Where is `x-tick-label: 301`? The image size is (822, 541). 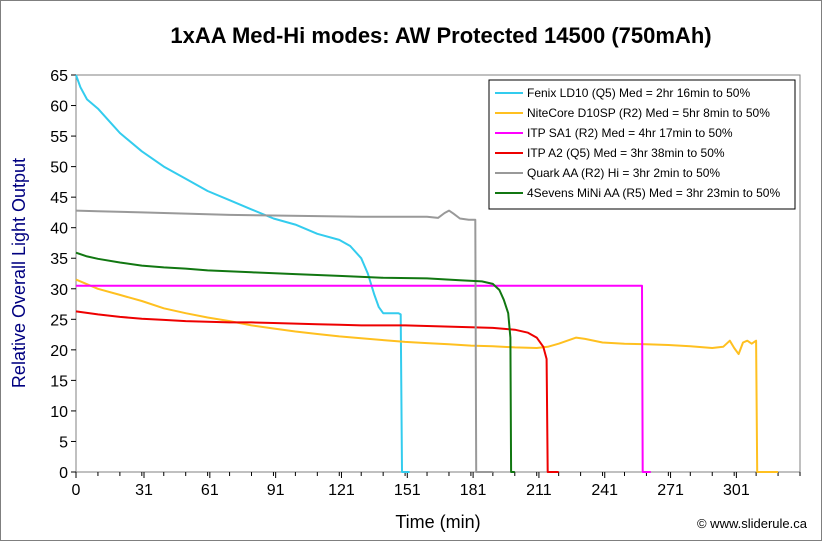 x-tick-label: 301 is located at coordinates (736, 490).